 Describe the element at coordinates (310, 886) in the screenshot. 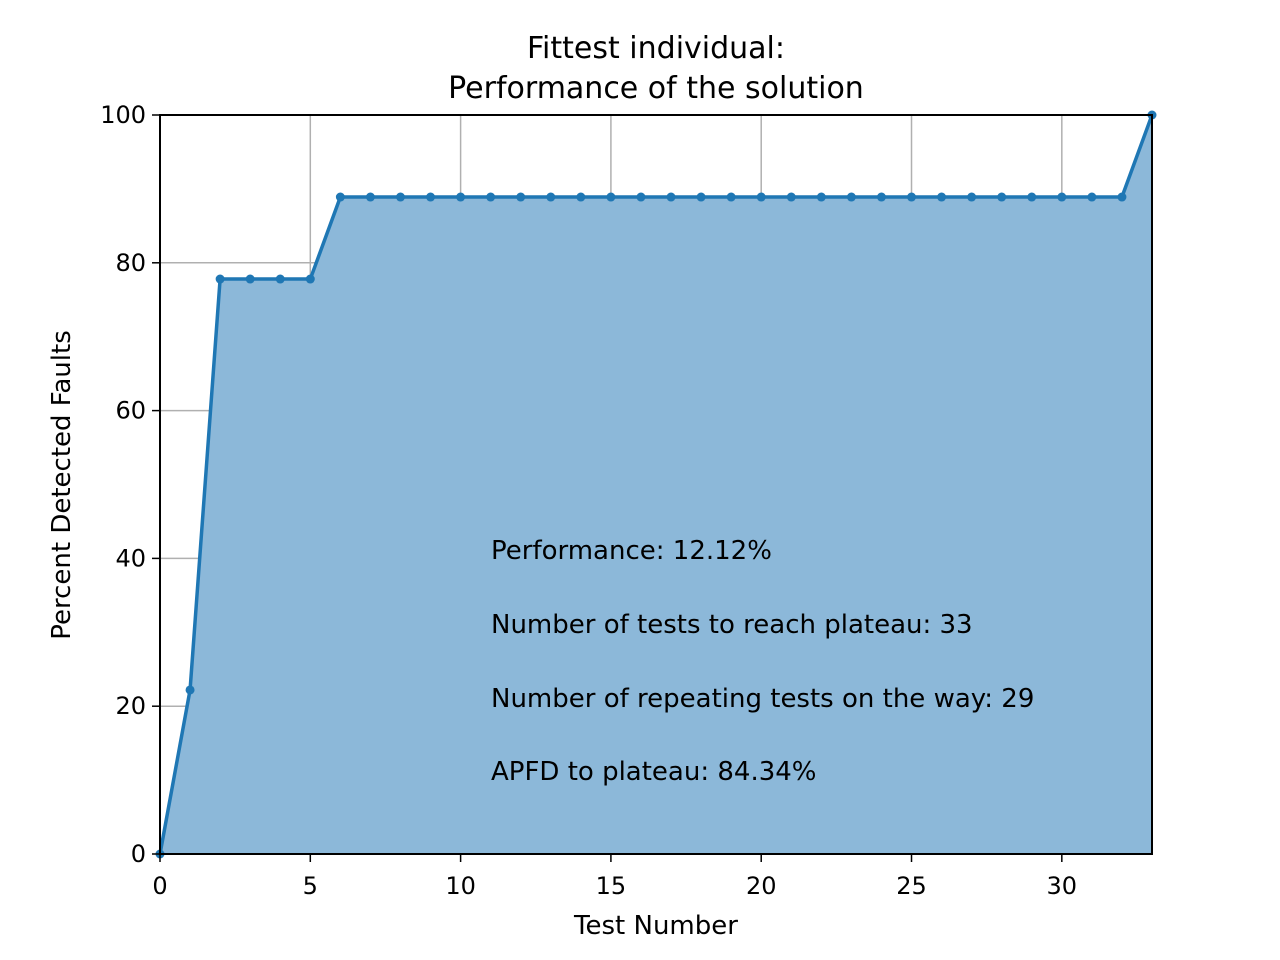

I see `x-tick-label: 5` at that location.